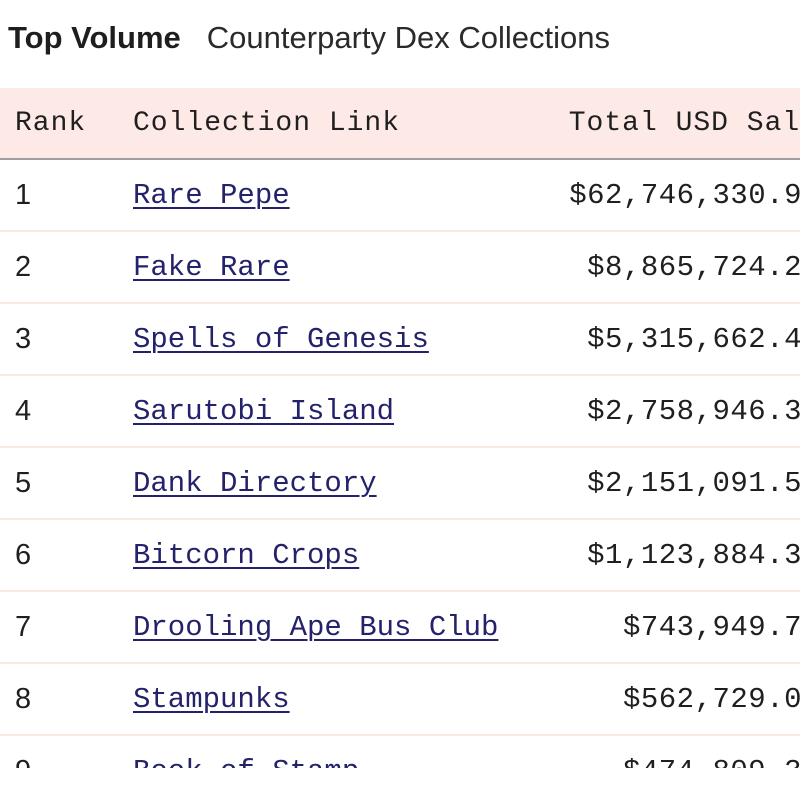 The width and height of the screenshot is (800, 795). I want to click on usd-sale-cell: $5,315,662.4, so click(693, 339).